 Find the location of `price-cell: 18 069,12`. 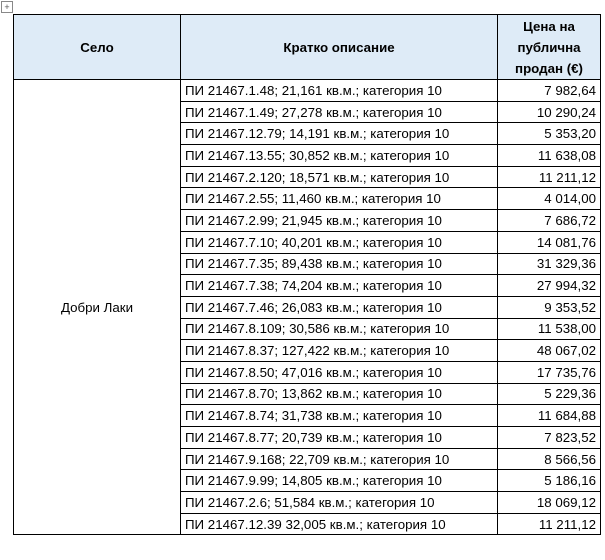

price-cell: 18 069,12 is located at coordinates (549, 502).